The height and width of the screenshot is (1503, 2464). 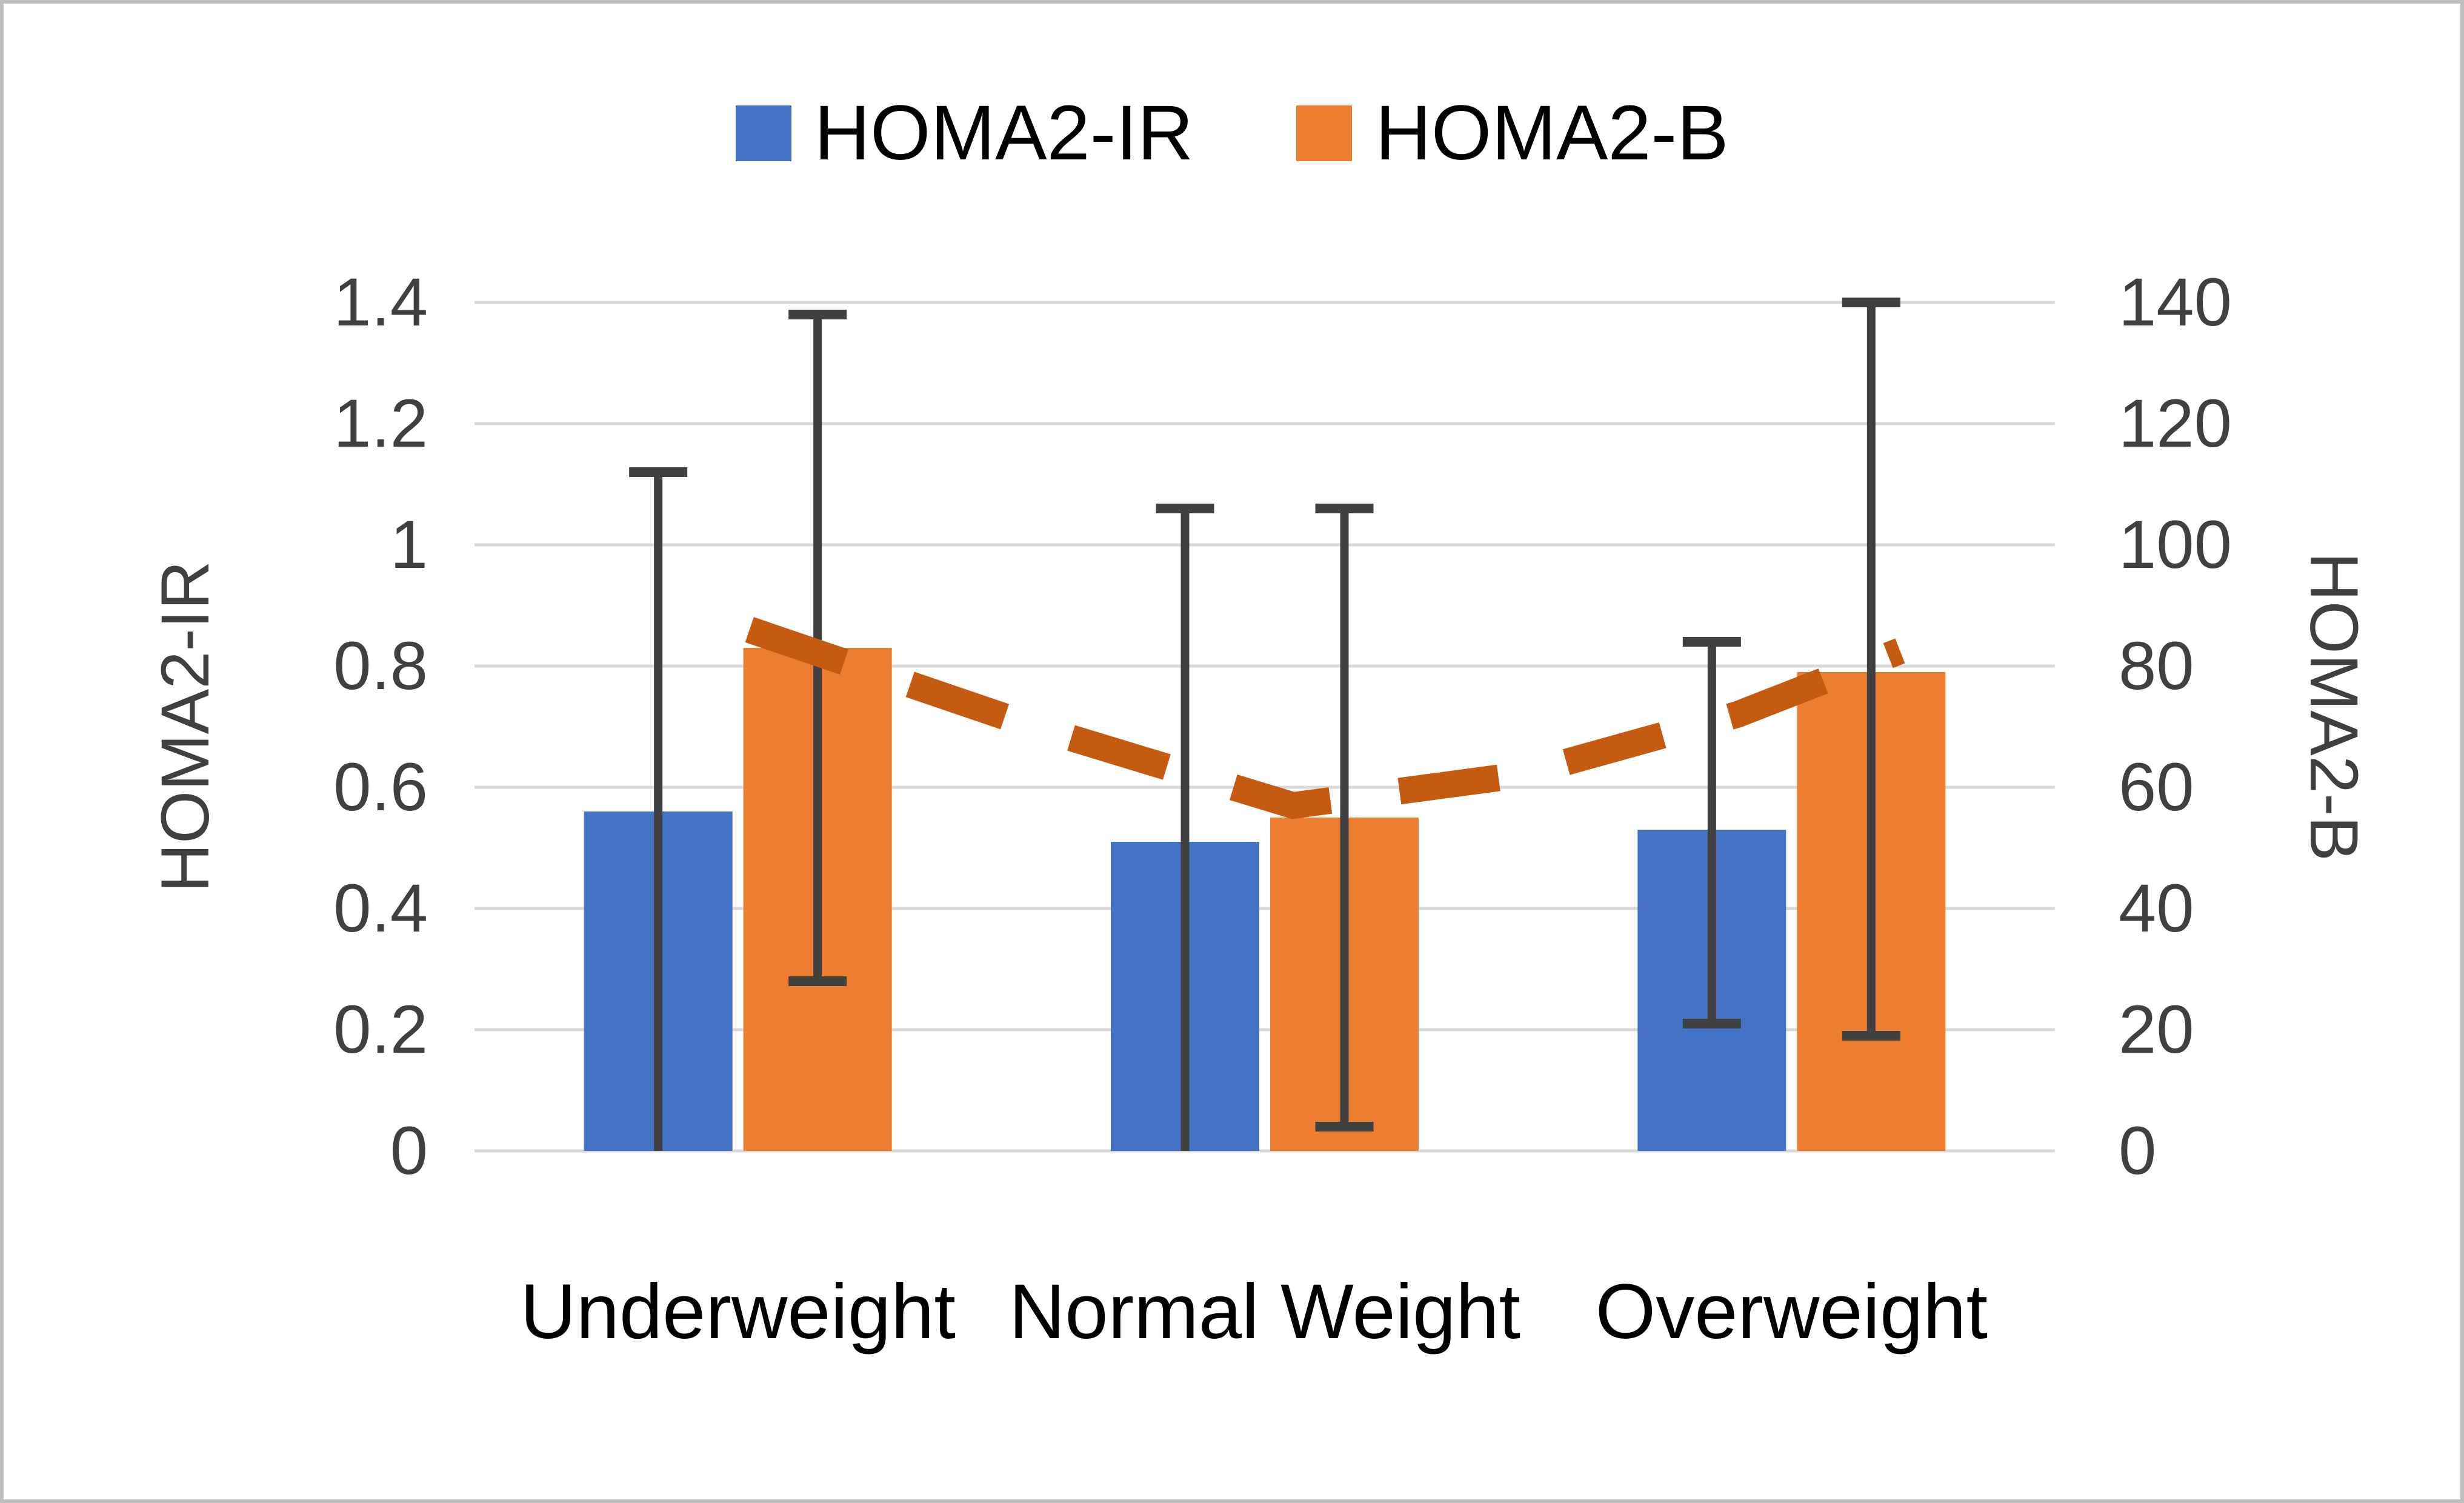 I want to click on trendline, so click(x=1325, y=718).